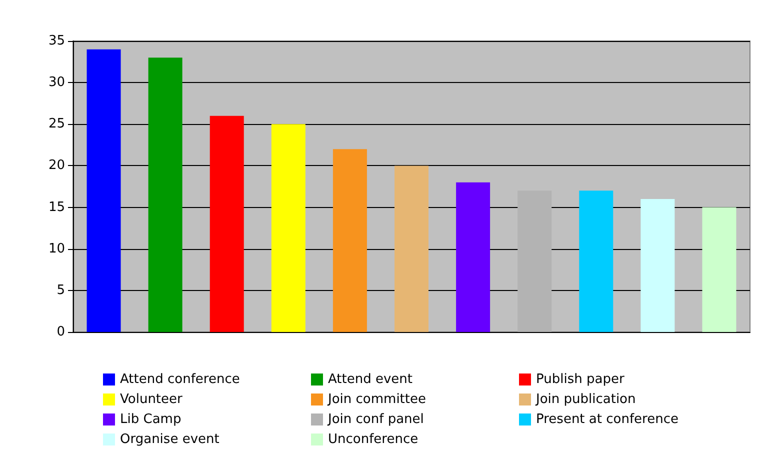 This screenshot has width=758, height=461. What do you see at coordinates (56, 207) in the screenshot?
I see `y-tick-label: 15` at bounding box center [56, 207].